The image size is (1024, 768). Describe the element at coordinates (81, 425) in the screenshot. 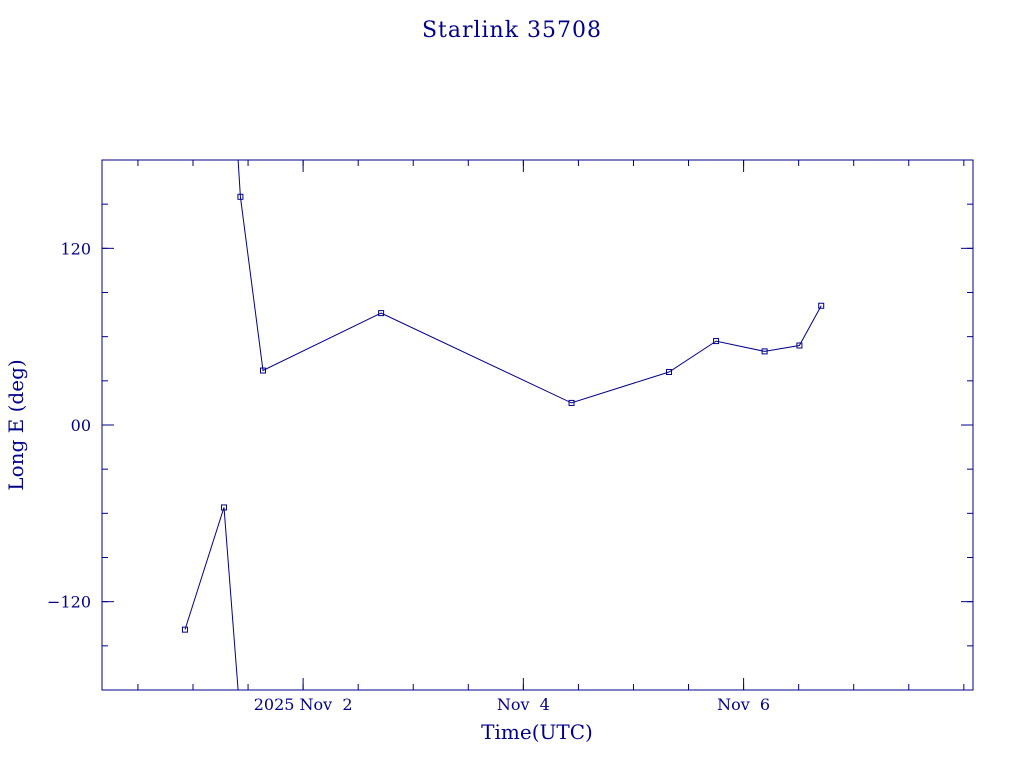

I see `y-tick-label: 00` at that location.